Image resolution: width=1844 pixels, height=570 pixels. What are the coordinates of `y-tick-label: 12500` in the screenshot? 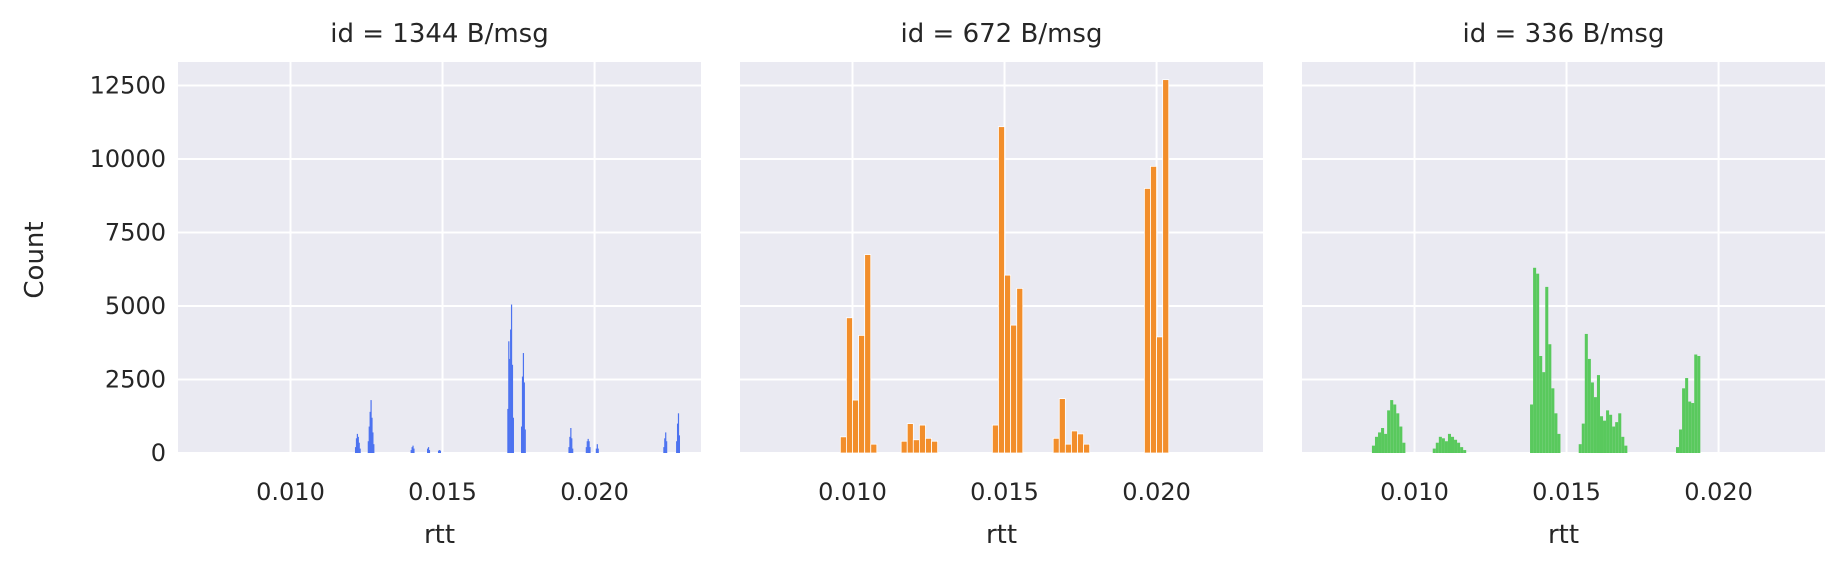 It's located at (128, 86).